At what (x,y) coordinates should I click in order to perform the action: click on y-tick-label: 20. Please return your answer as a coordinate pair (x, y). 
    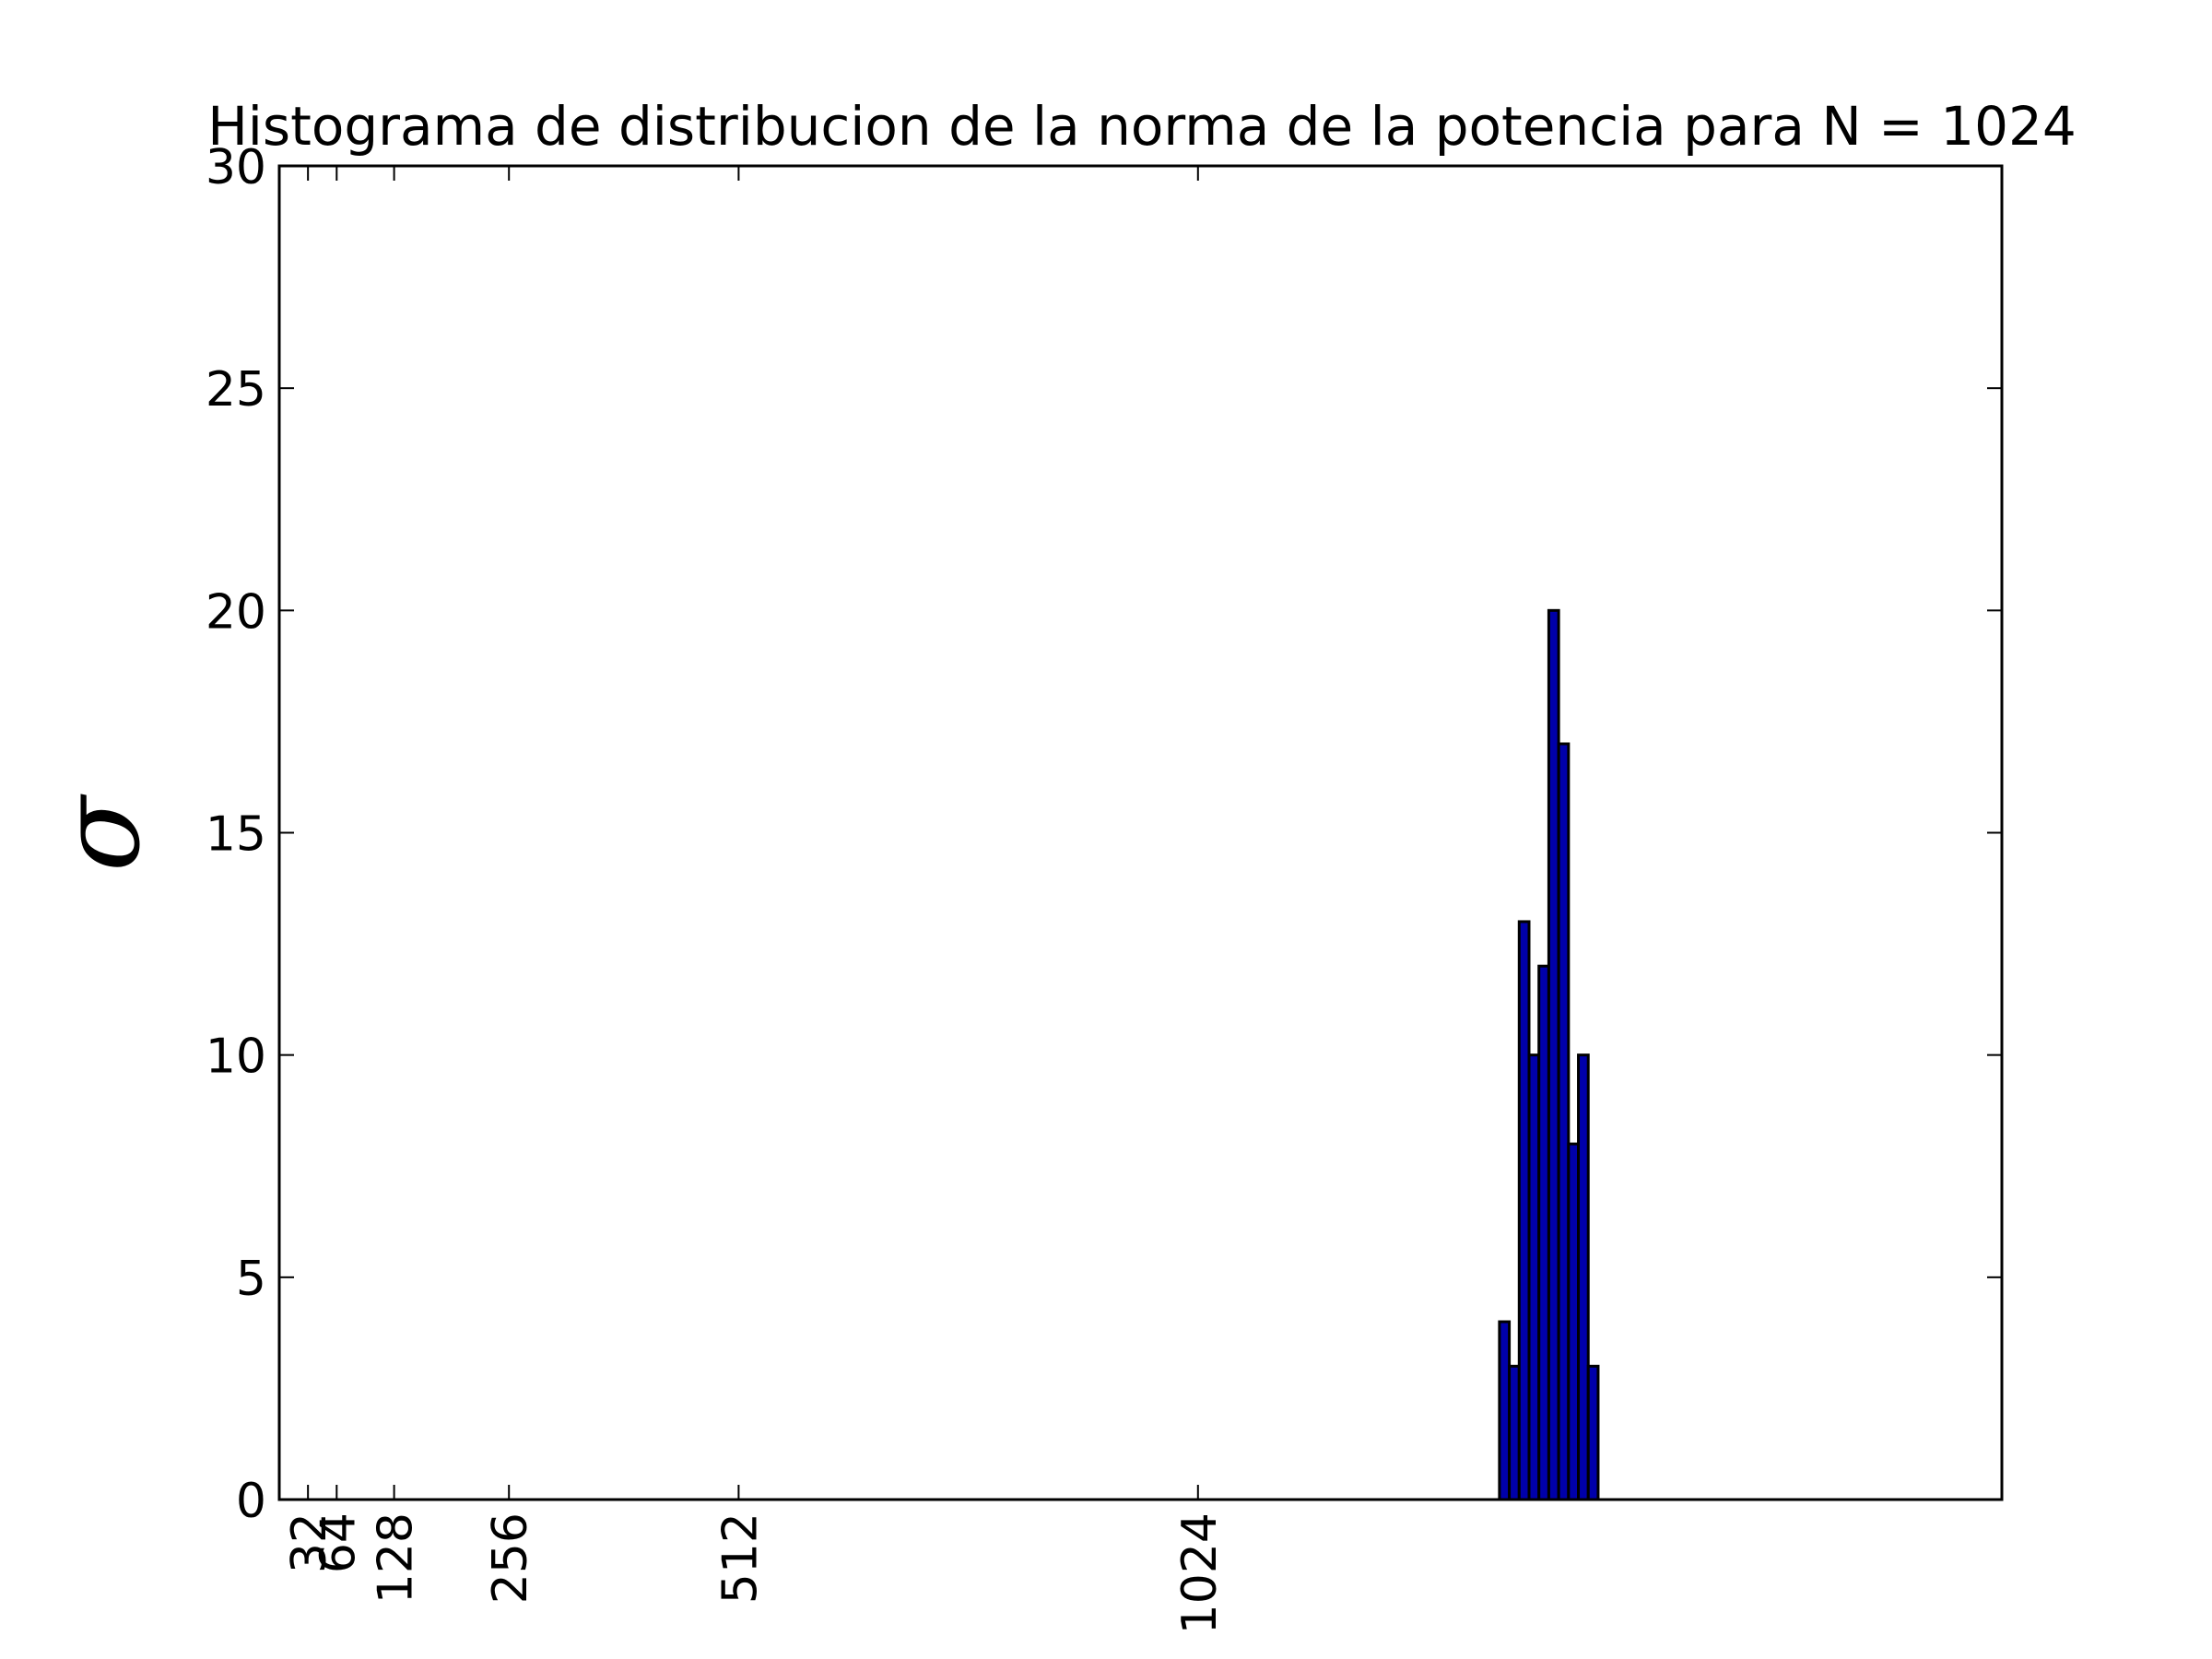
    Looking at the image, I should click on (236, 612).